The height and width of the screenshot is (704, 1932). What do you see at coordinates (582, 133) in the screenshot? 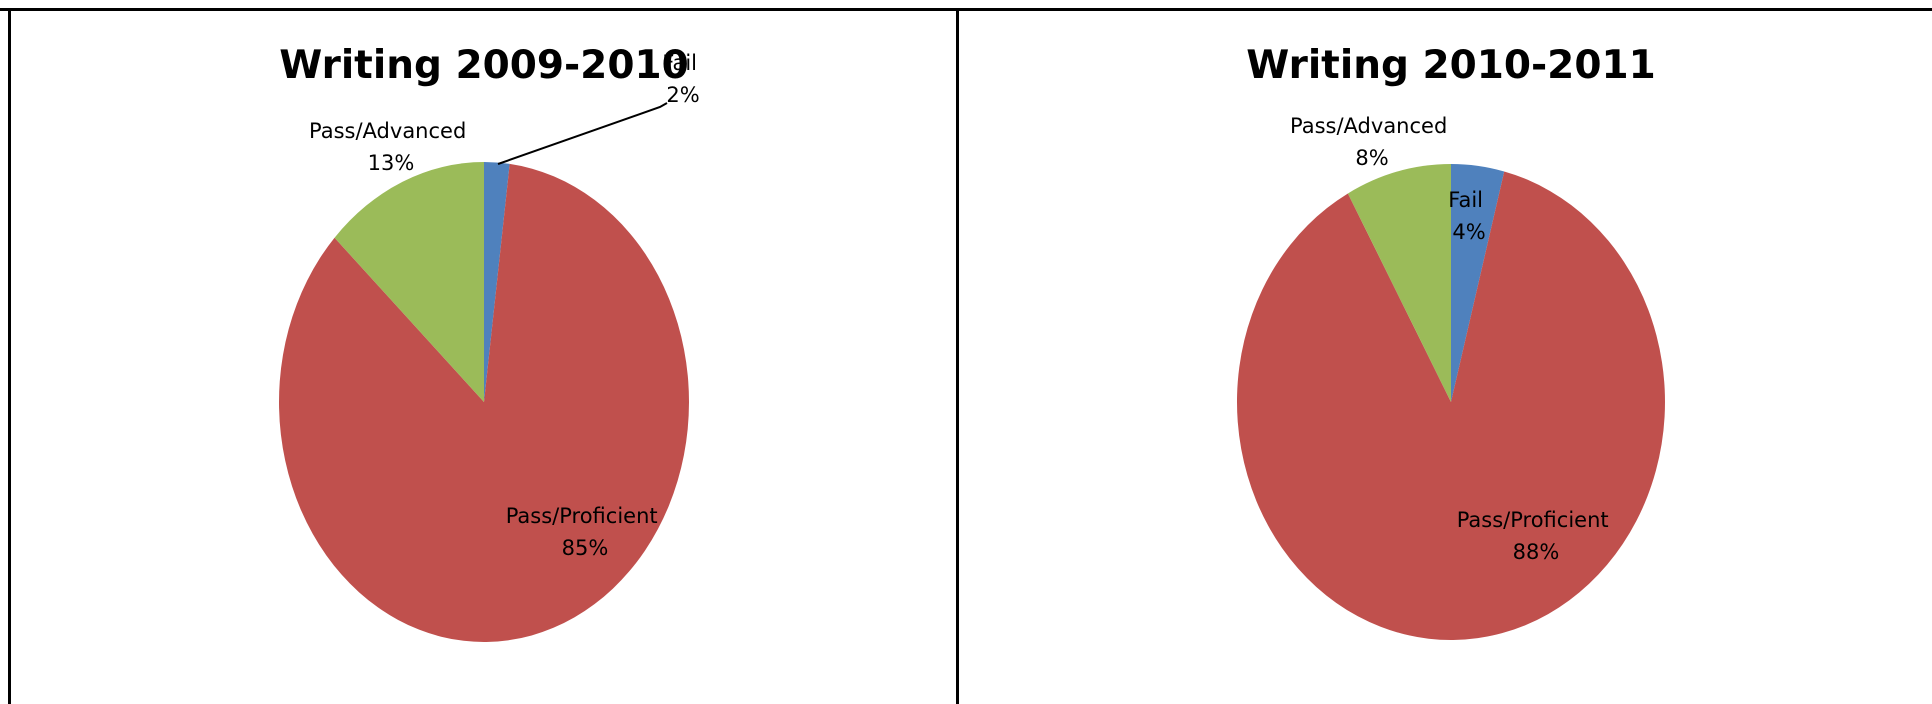
I see `fail-leader-line` at bounding box center [582, 133].